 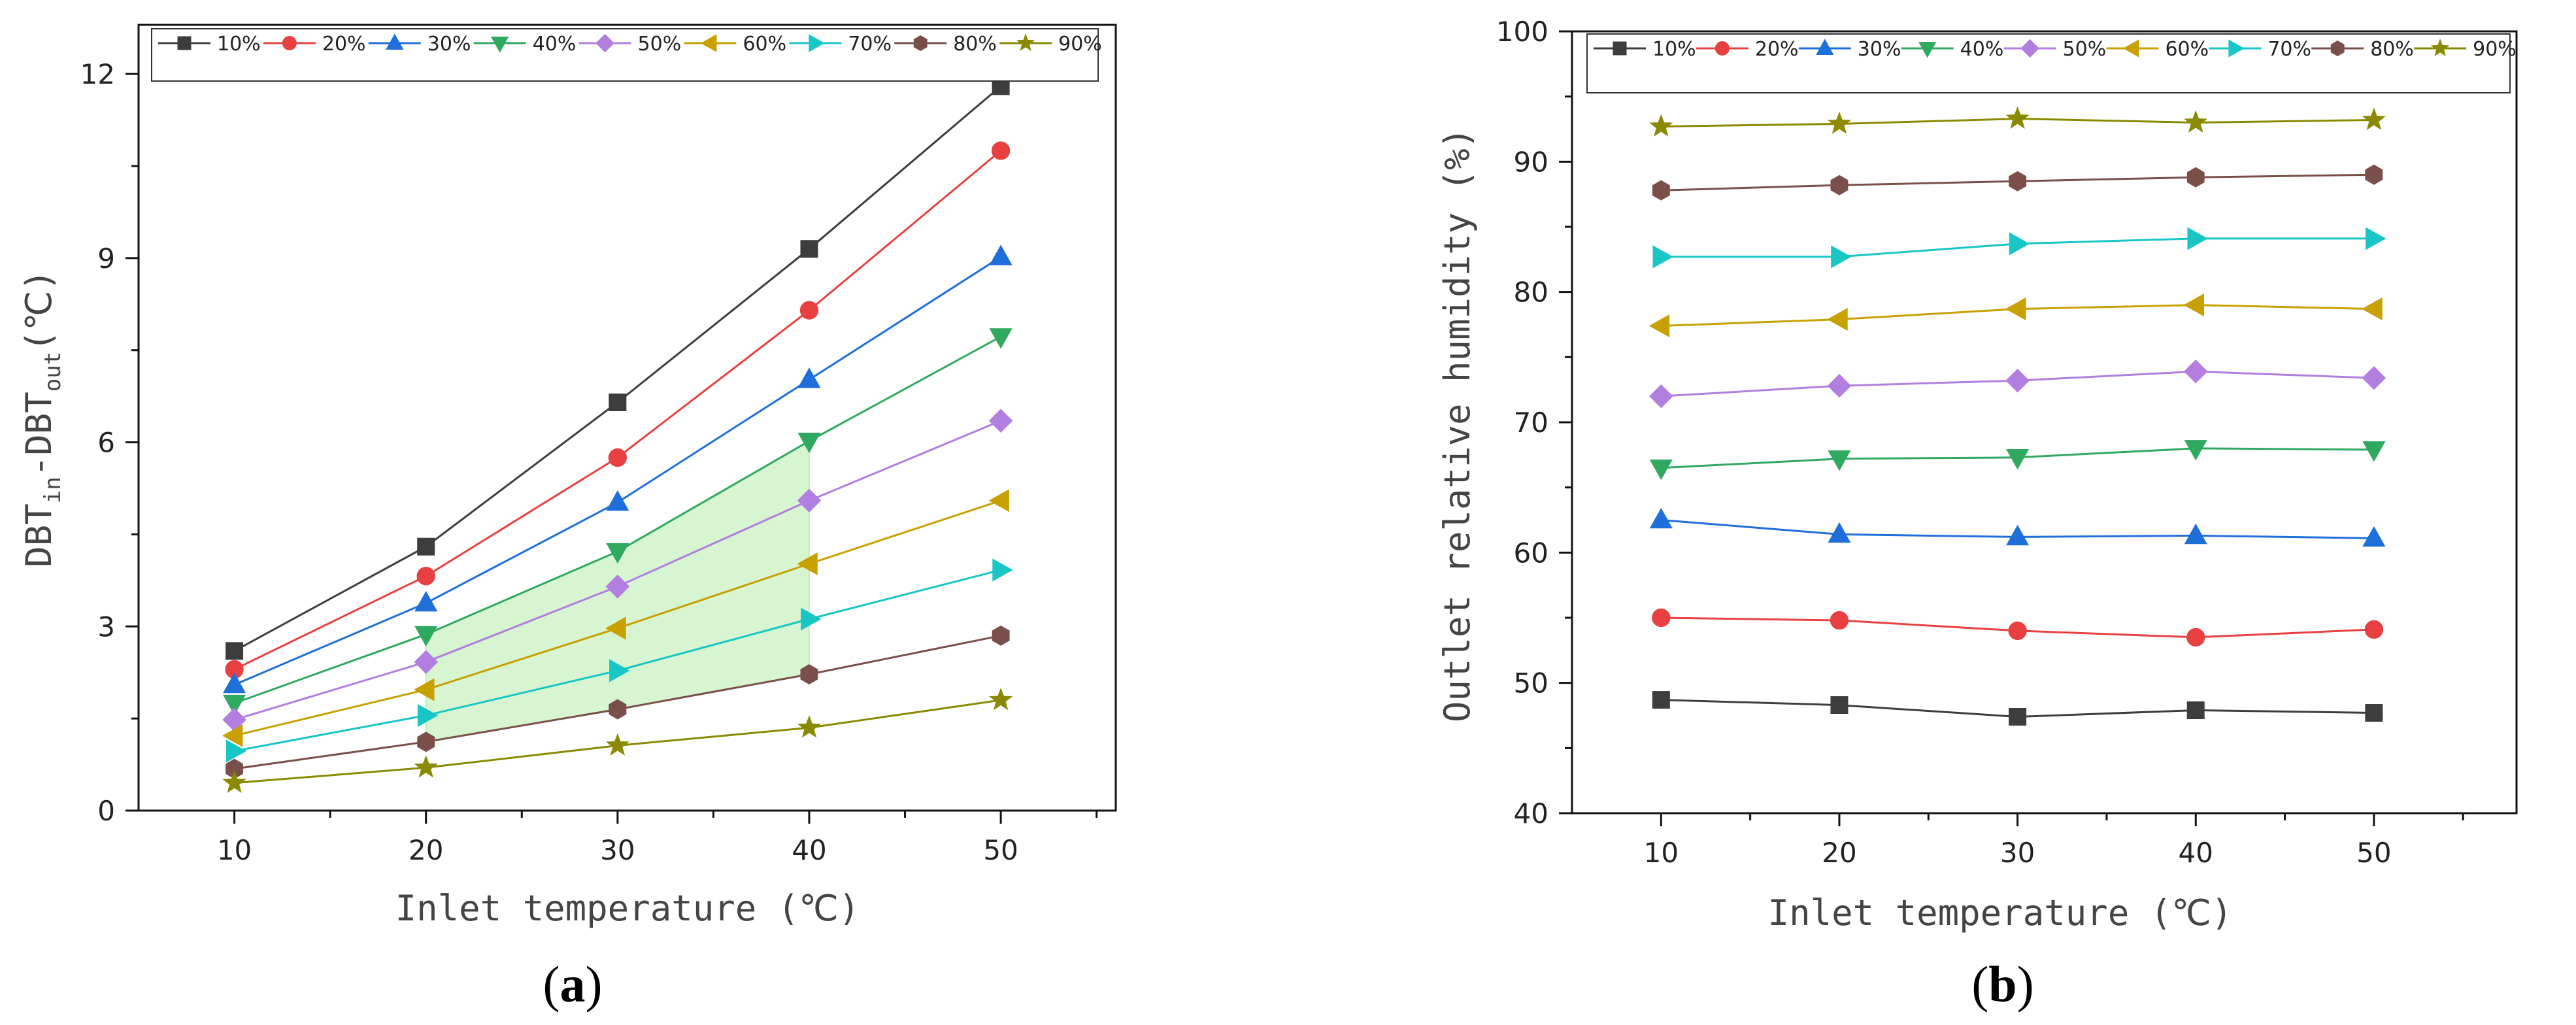 I want to click on y-axis-title: Outlet relative humidity (%), so click(x=1457, y=424).